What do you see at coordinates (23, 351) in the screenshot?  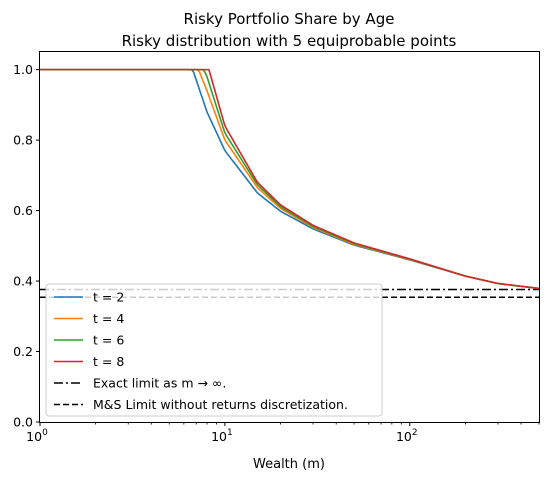 I see `y-tick-label: 0.2` at bounding box center [23, 351].